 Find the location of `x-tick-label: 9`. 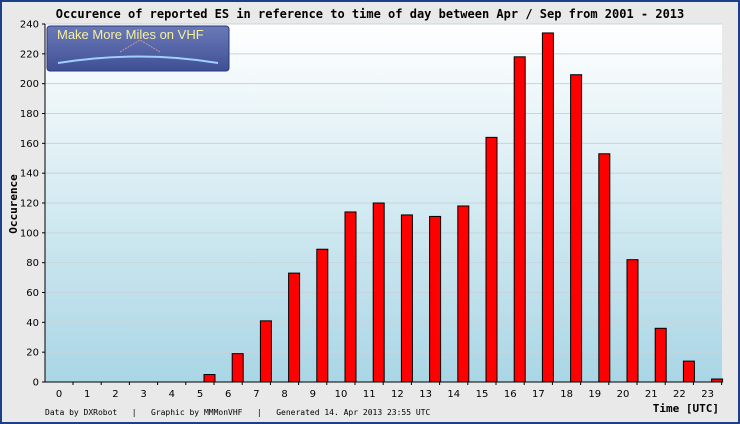

x-tick-label: 9 is located at coordinates (313, 394).